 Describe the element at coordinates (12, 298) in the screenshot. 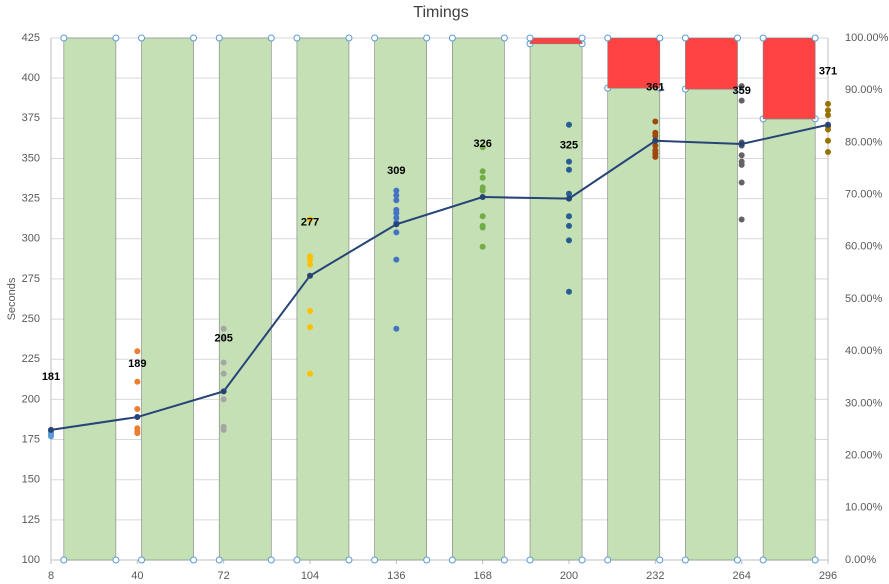

I see `y-axis-label: Seconds` at that location.